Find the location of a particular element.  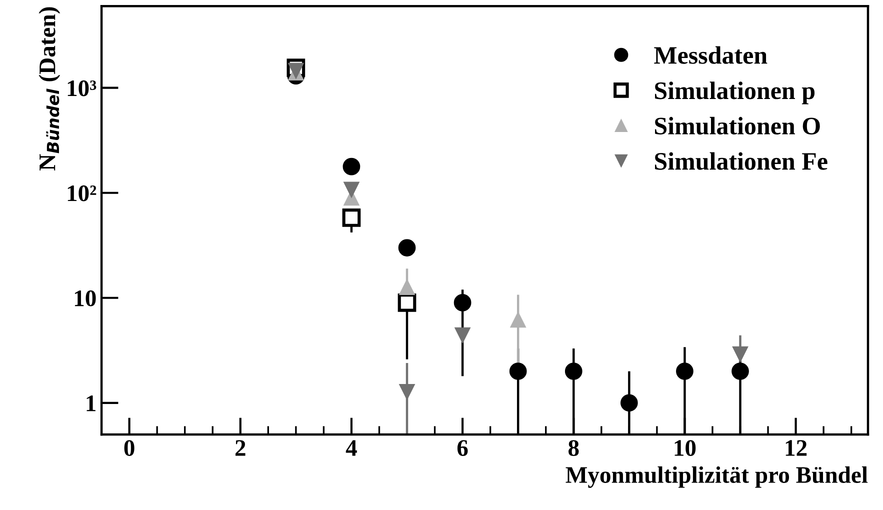

x-tick-label: 12 is located at coordinates (796, 448).